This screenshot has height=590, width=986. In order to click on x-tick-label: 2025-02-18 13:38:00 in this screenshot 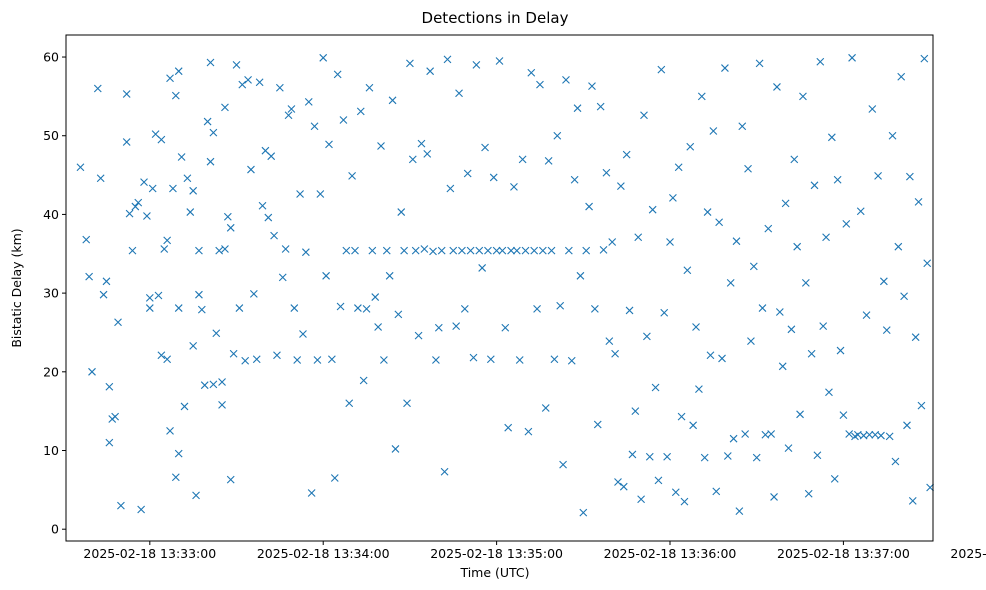, I will do `click(968, 553)`.